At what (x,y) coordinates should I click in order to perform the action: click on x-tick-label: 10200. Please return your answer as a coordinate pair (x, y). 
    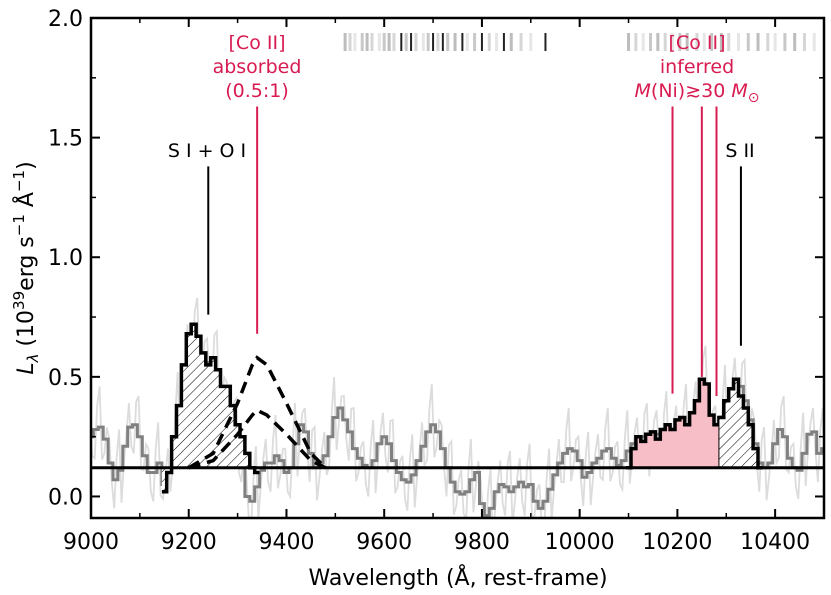
    Looking at the image, I should click on (677, 542).